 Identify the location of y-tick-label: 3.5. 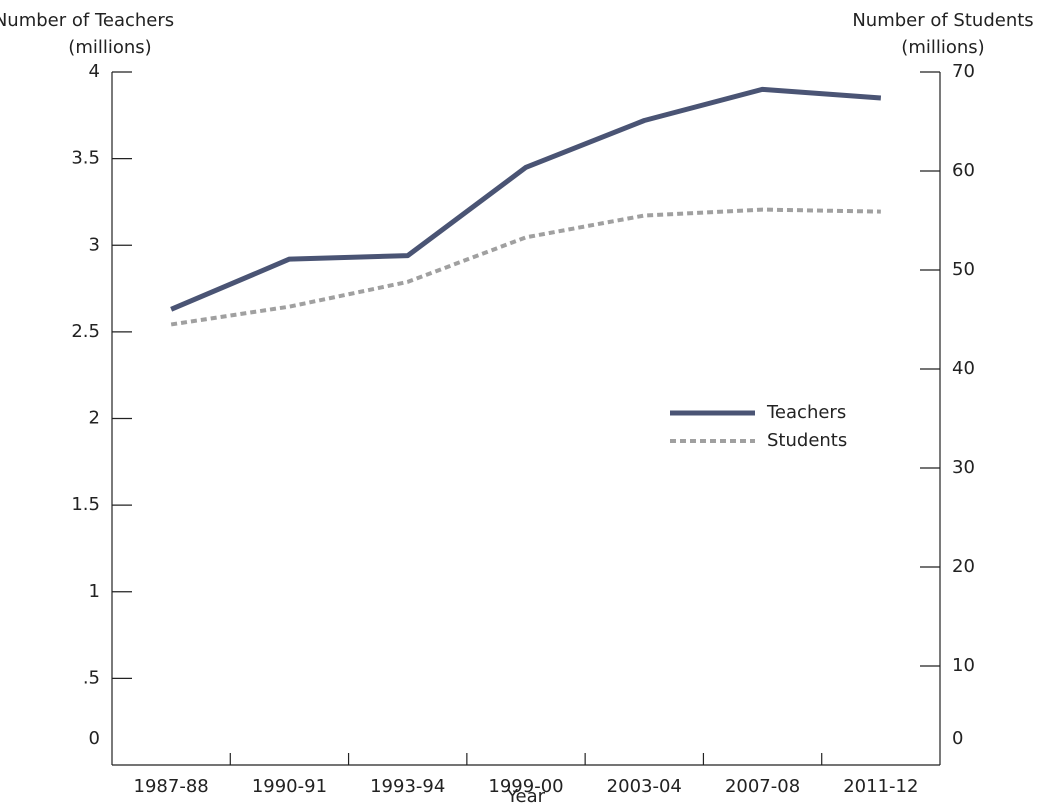
(85, 158).